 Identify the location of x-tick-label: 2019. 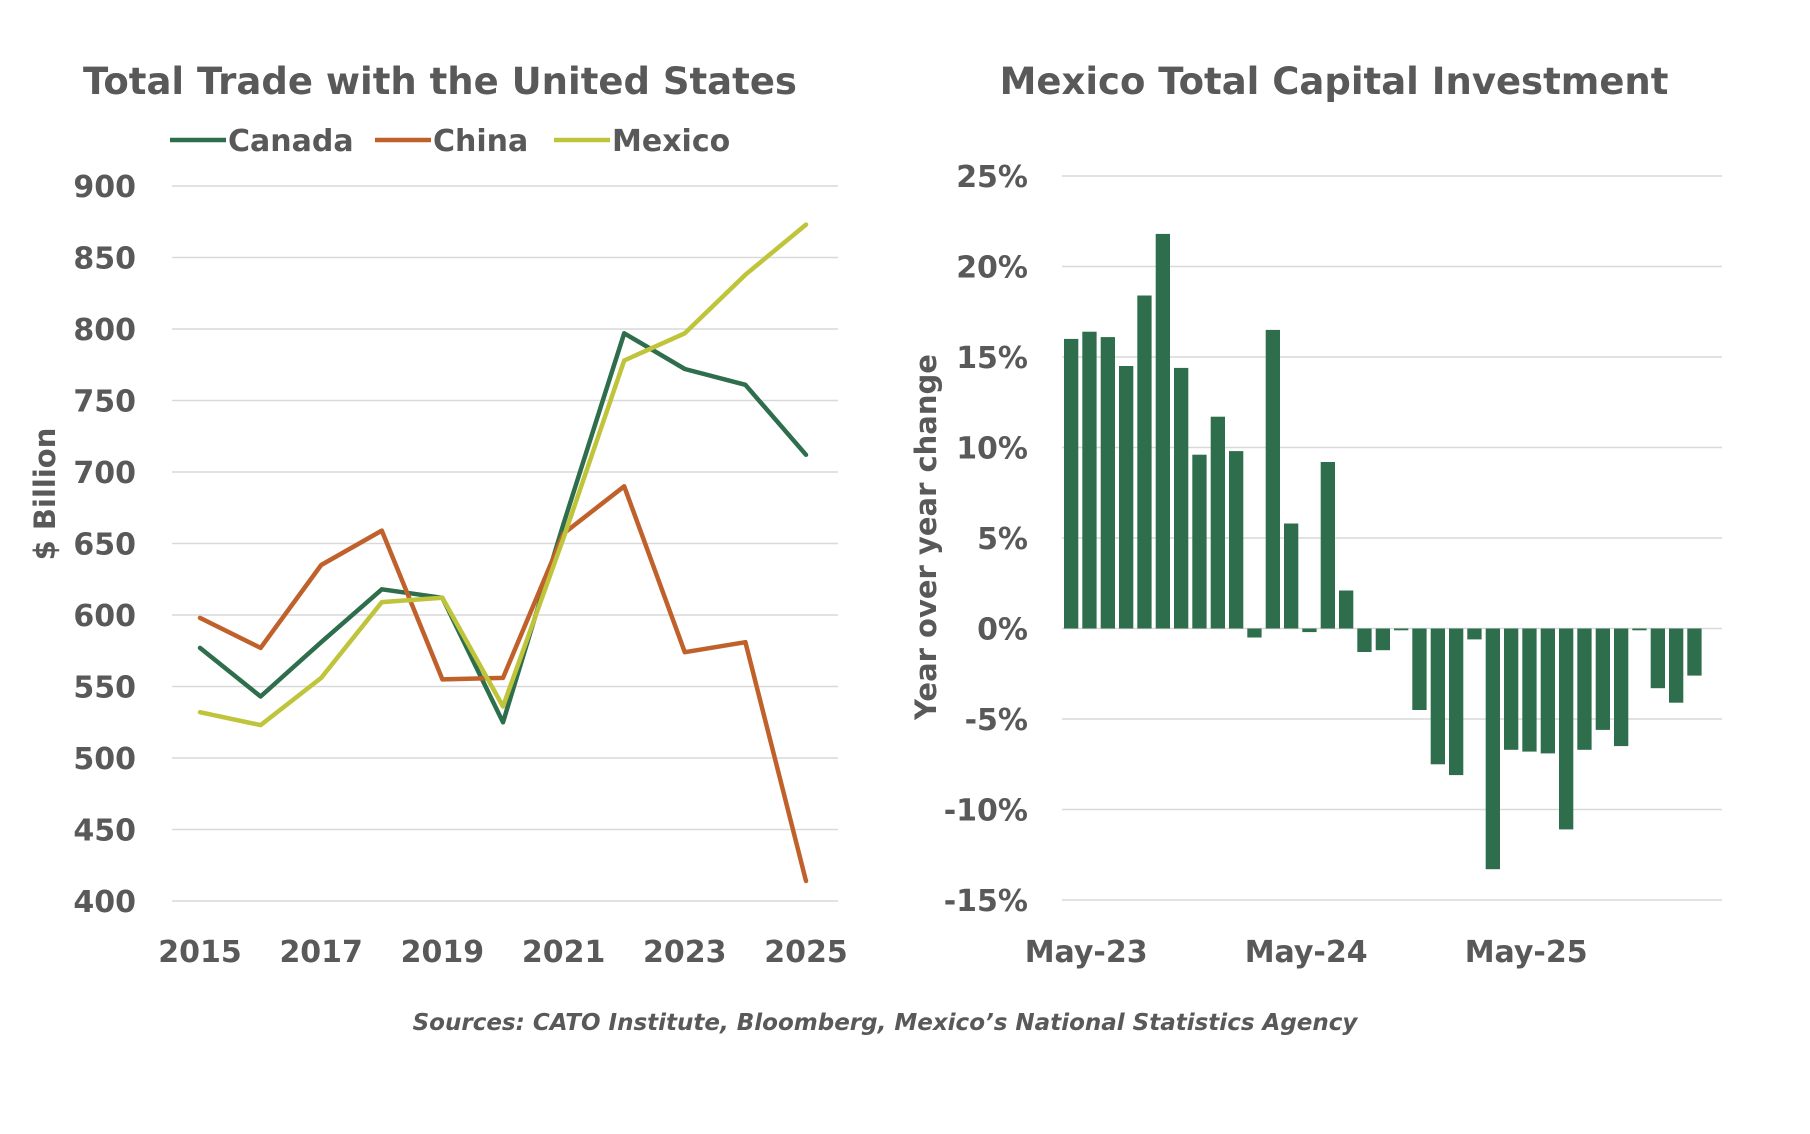
(443, 952).